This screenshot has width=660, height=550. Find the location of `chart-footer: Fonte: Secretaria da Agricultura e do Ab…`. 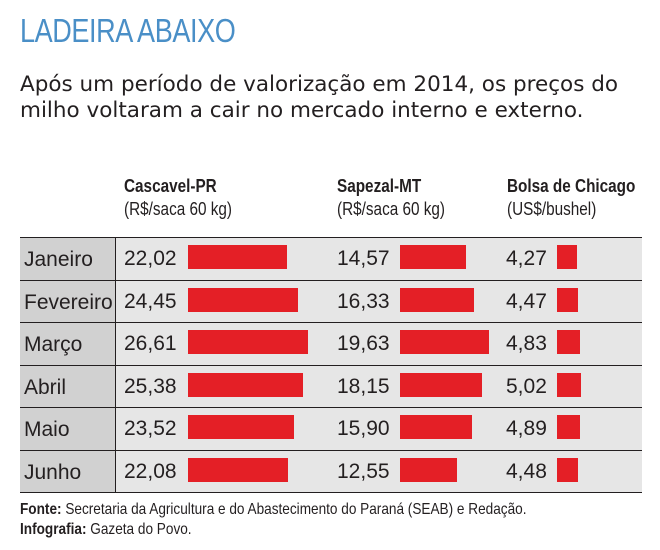

chart-footer: Fonte: Secretaria da Agricultura e do Ab… is located at coordinates (273, 520).